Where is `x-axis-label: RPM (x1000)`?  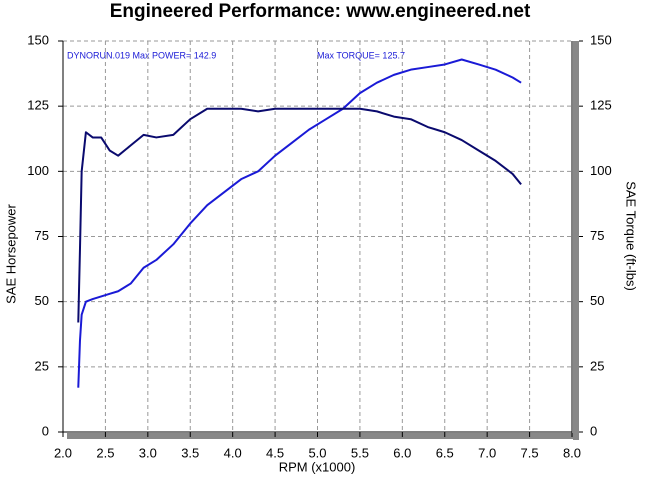
x-axis-label: RPM (x1000) is located at coordinates (317, 466).